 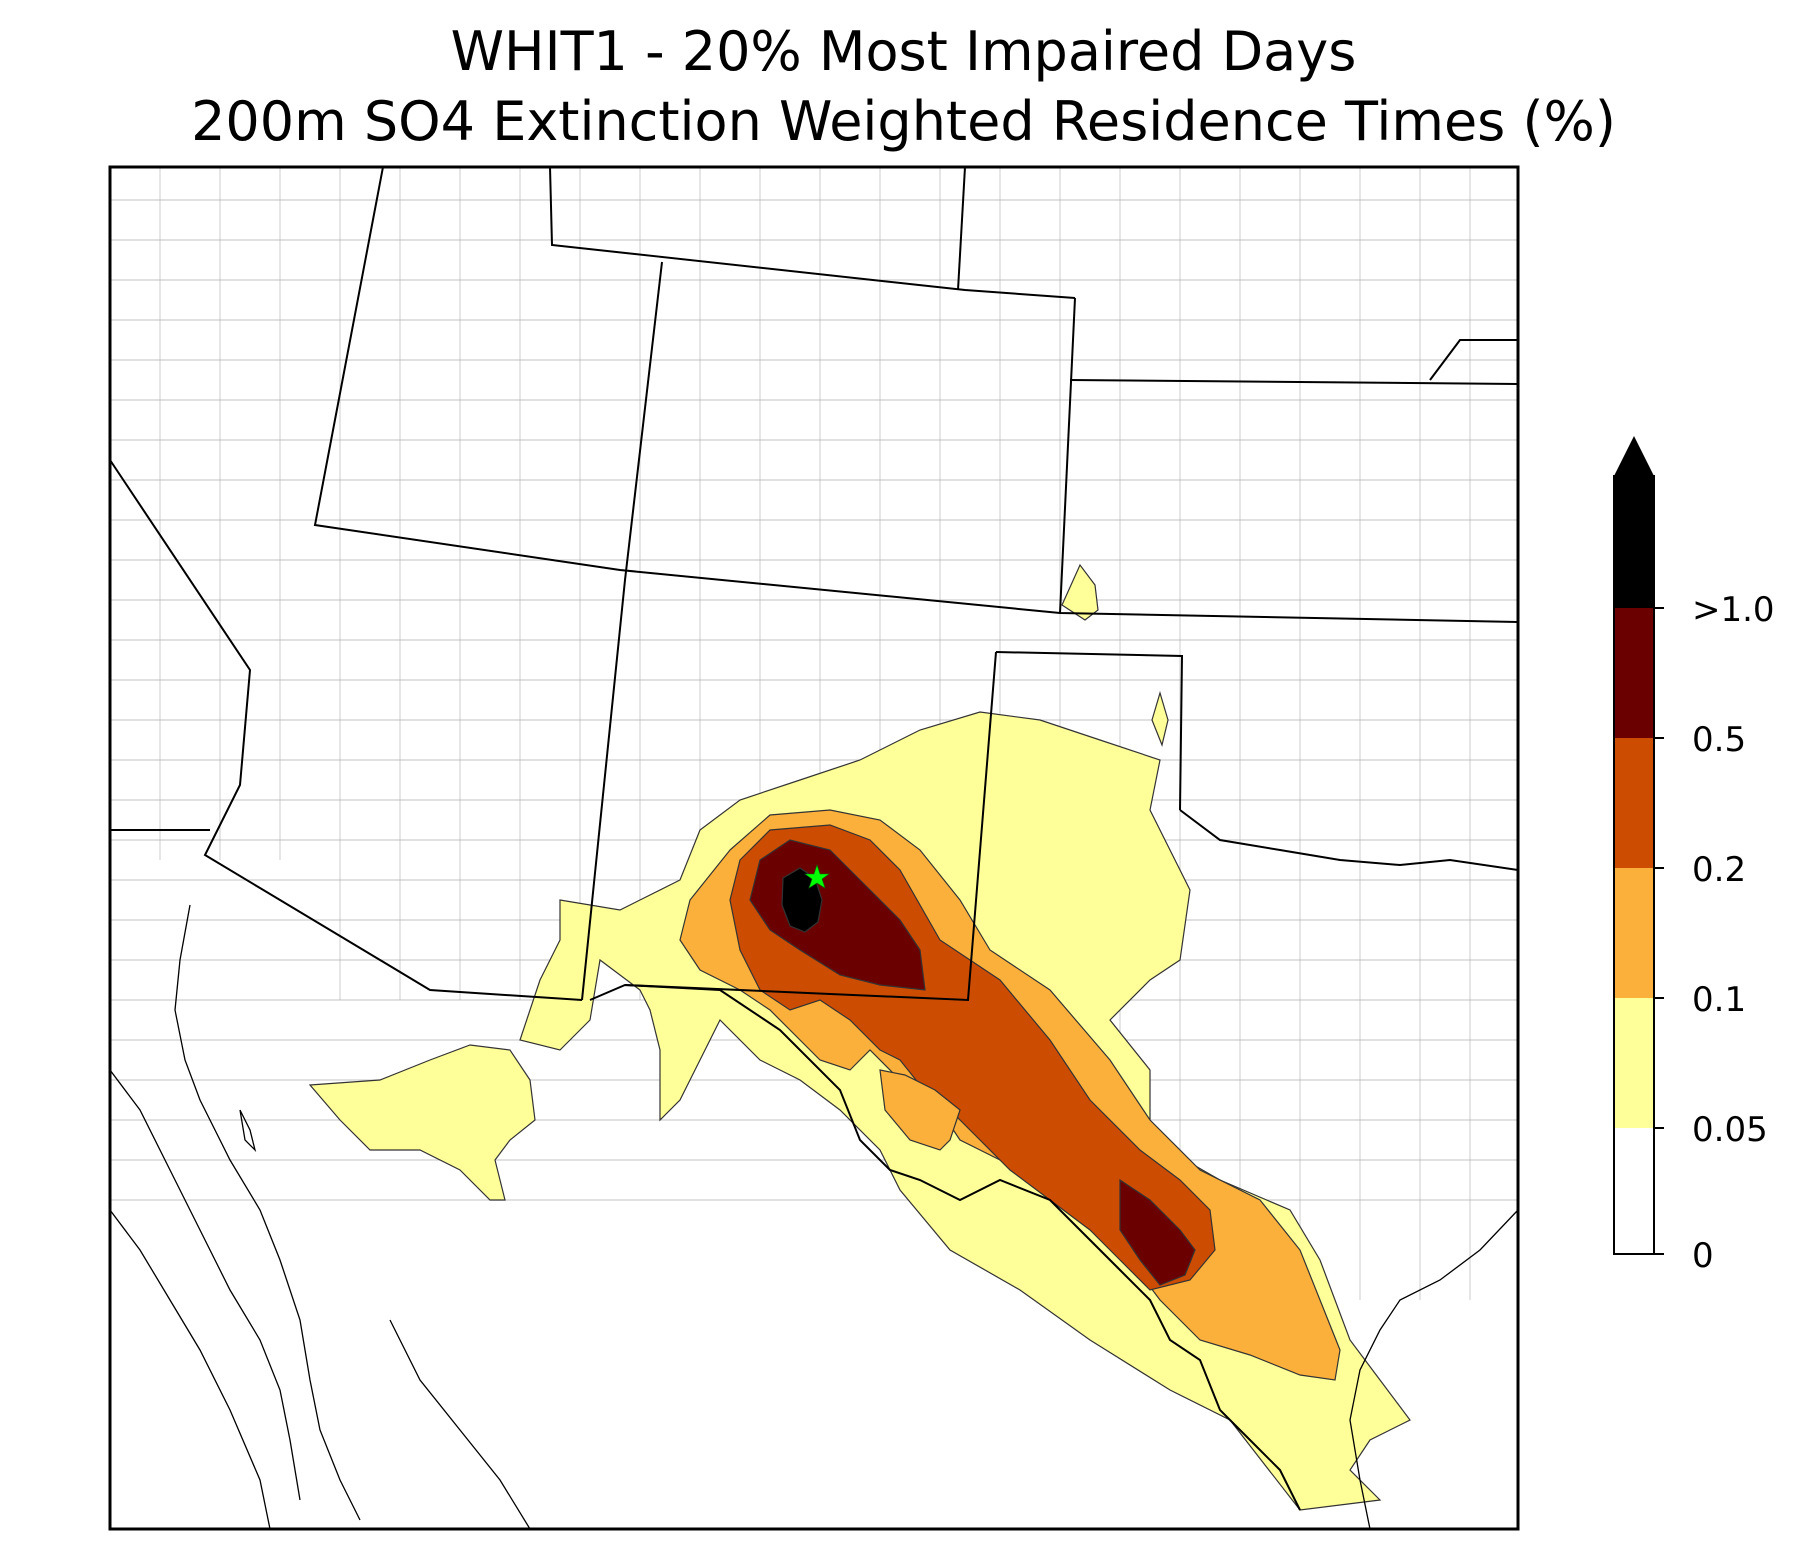 I want to click on colorbar-tick-label: 0, so click(x=1703, y=1256).